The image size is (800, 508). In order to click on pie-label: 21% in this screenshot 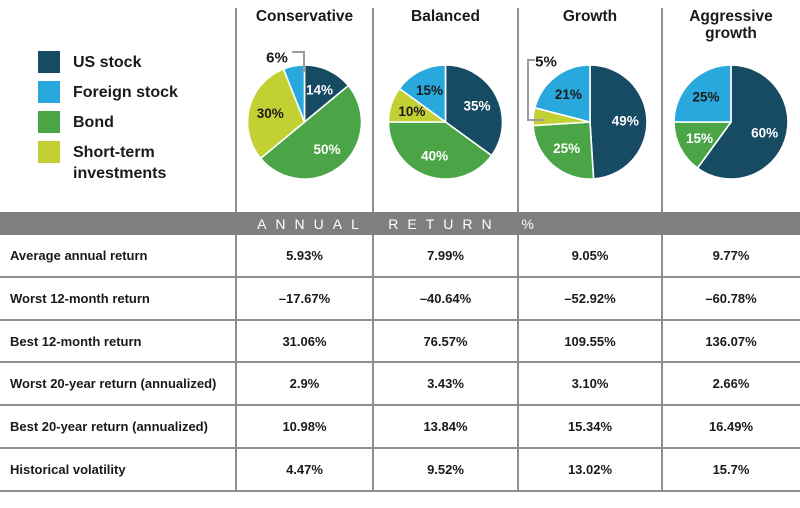, I will do `click(568, 94)`.